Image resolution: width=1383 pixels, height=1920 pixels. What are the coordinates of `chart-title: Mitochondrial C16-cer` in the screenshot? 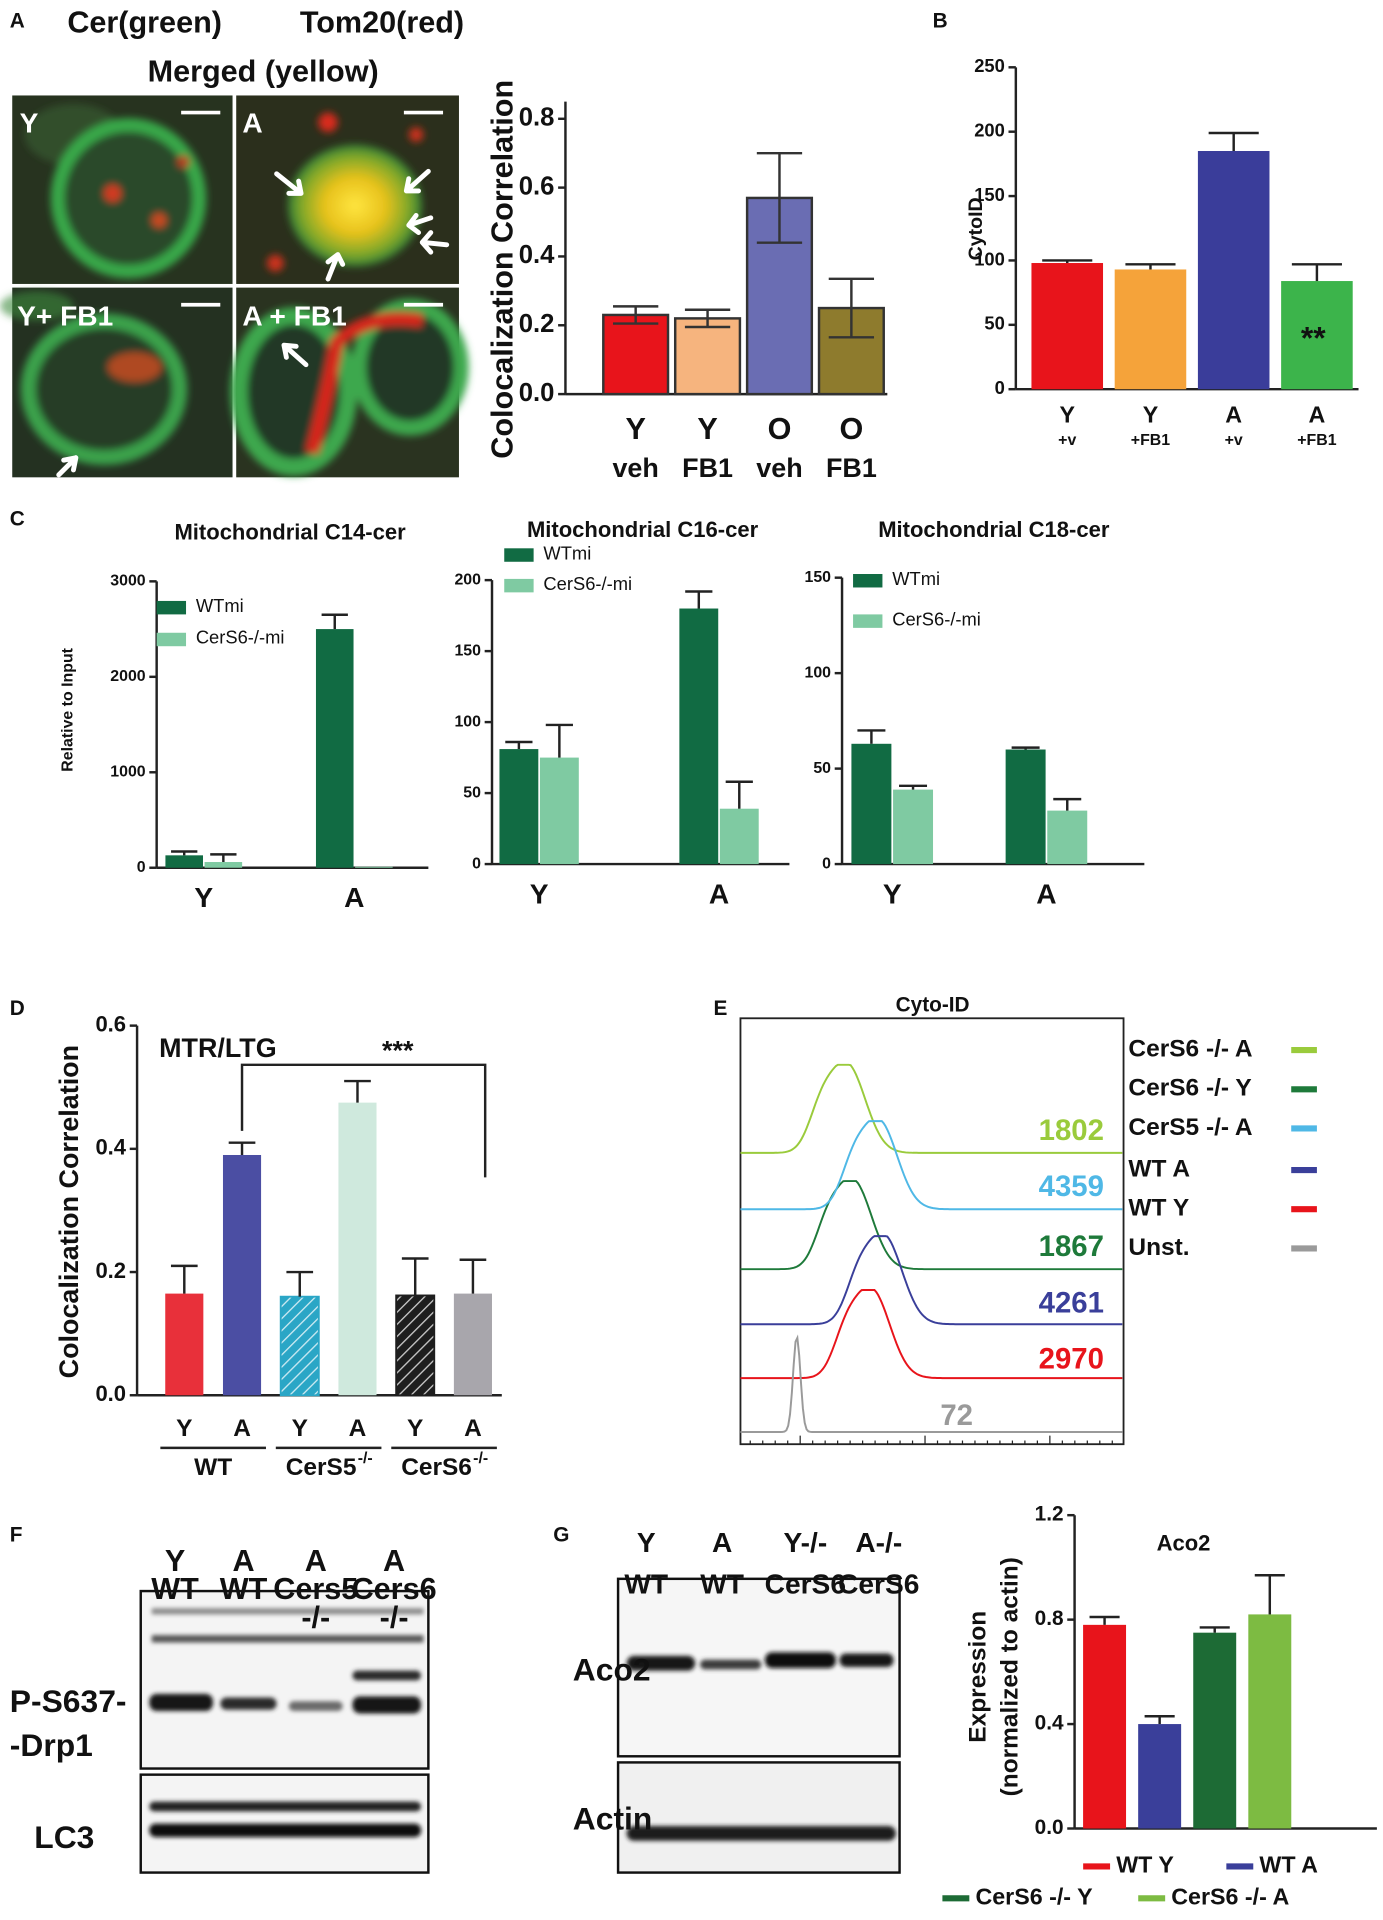 It's located at (643, 529).